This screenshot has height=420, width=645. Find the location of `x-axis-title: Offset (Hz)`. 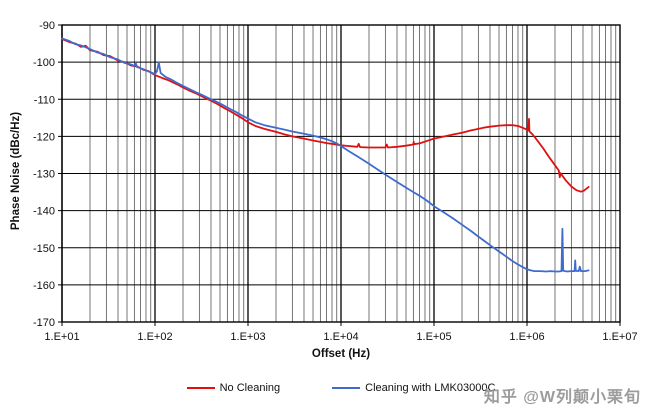

x-axis-title: Offset (Hz) is located at coordinates (341, 354).